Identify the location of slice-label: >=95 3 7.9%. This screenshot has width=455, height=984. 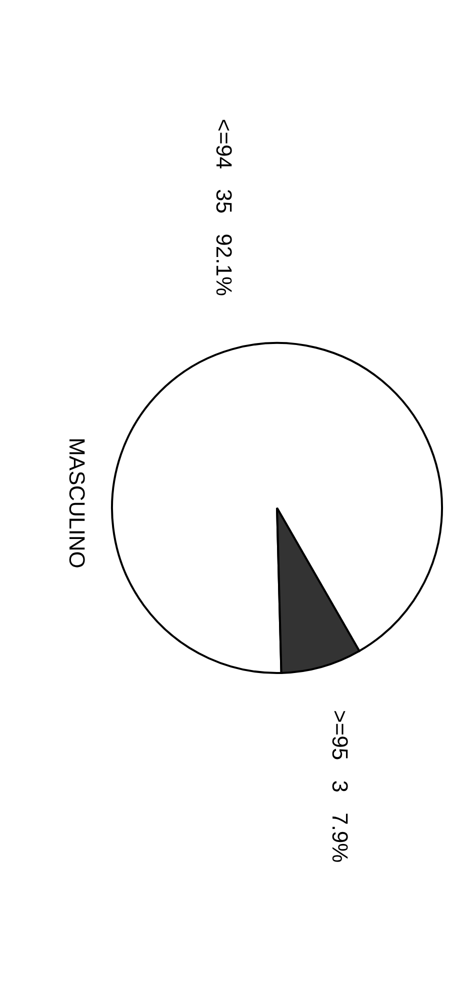
(340, 786).